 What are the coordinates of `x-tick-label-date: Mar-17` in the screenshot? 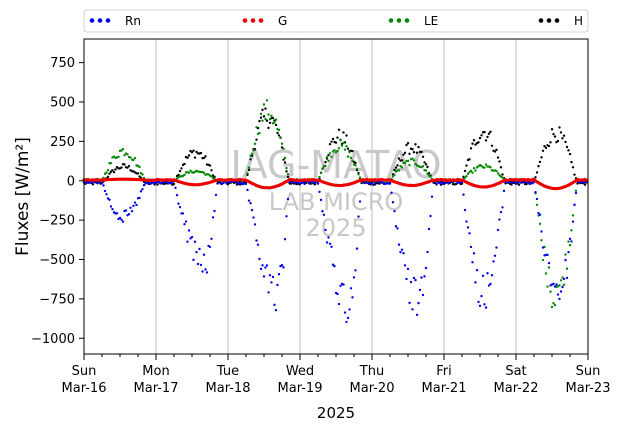 It's located at (156, 388).